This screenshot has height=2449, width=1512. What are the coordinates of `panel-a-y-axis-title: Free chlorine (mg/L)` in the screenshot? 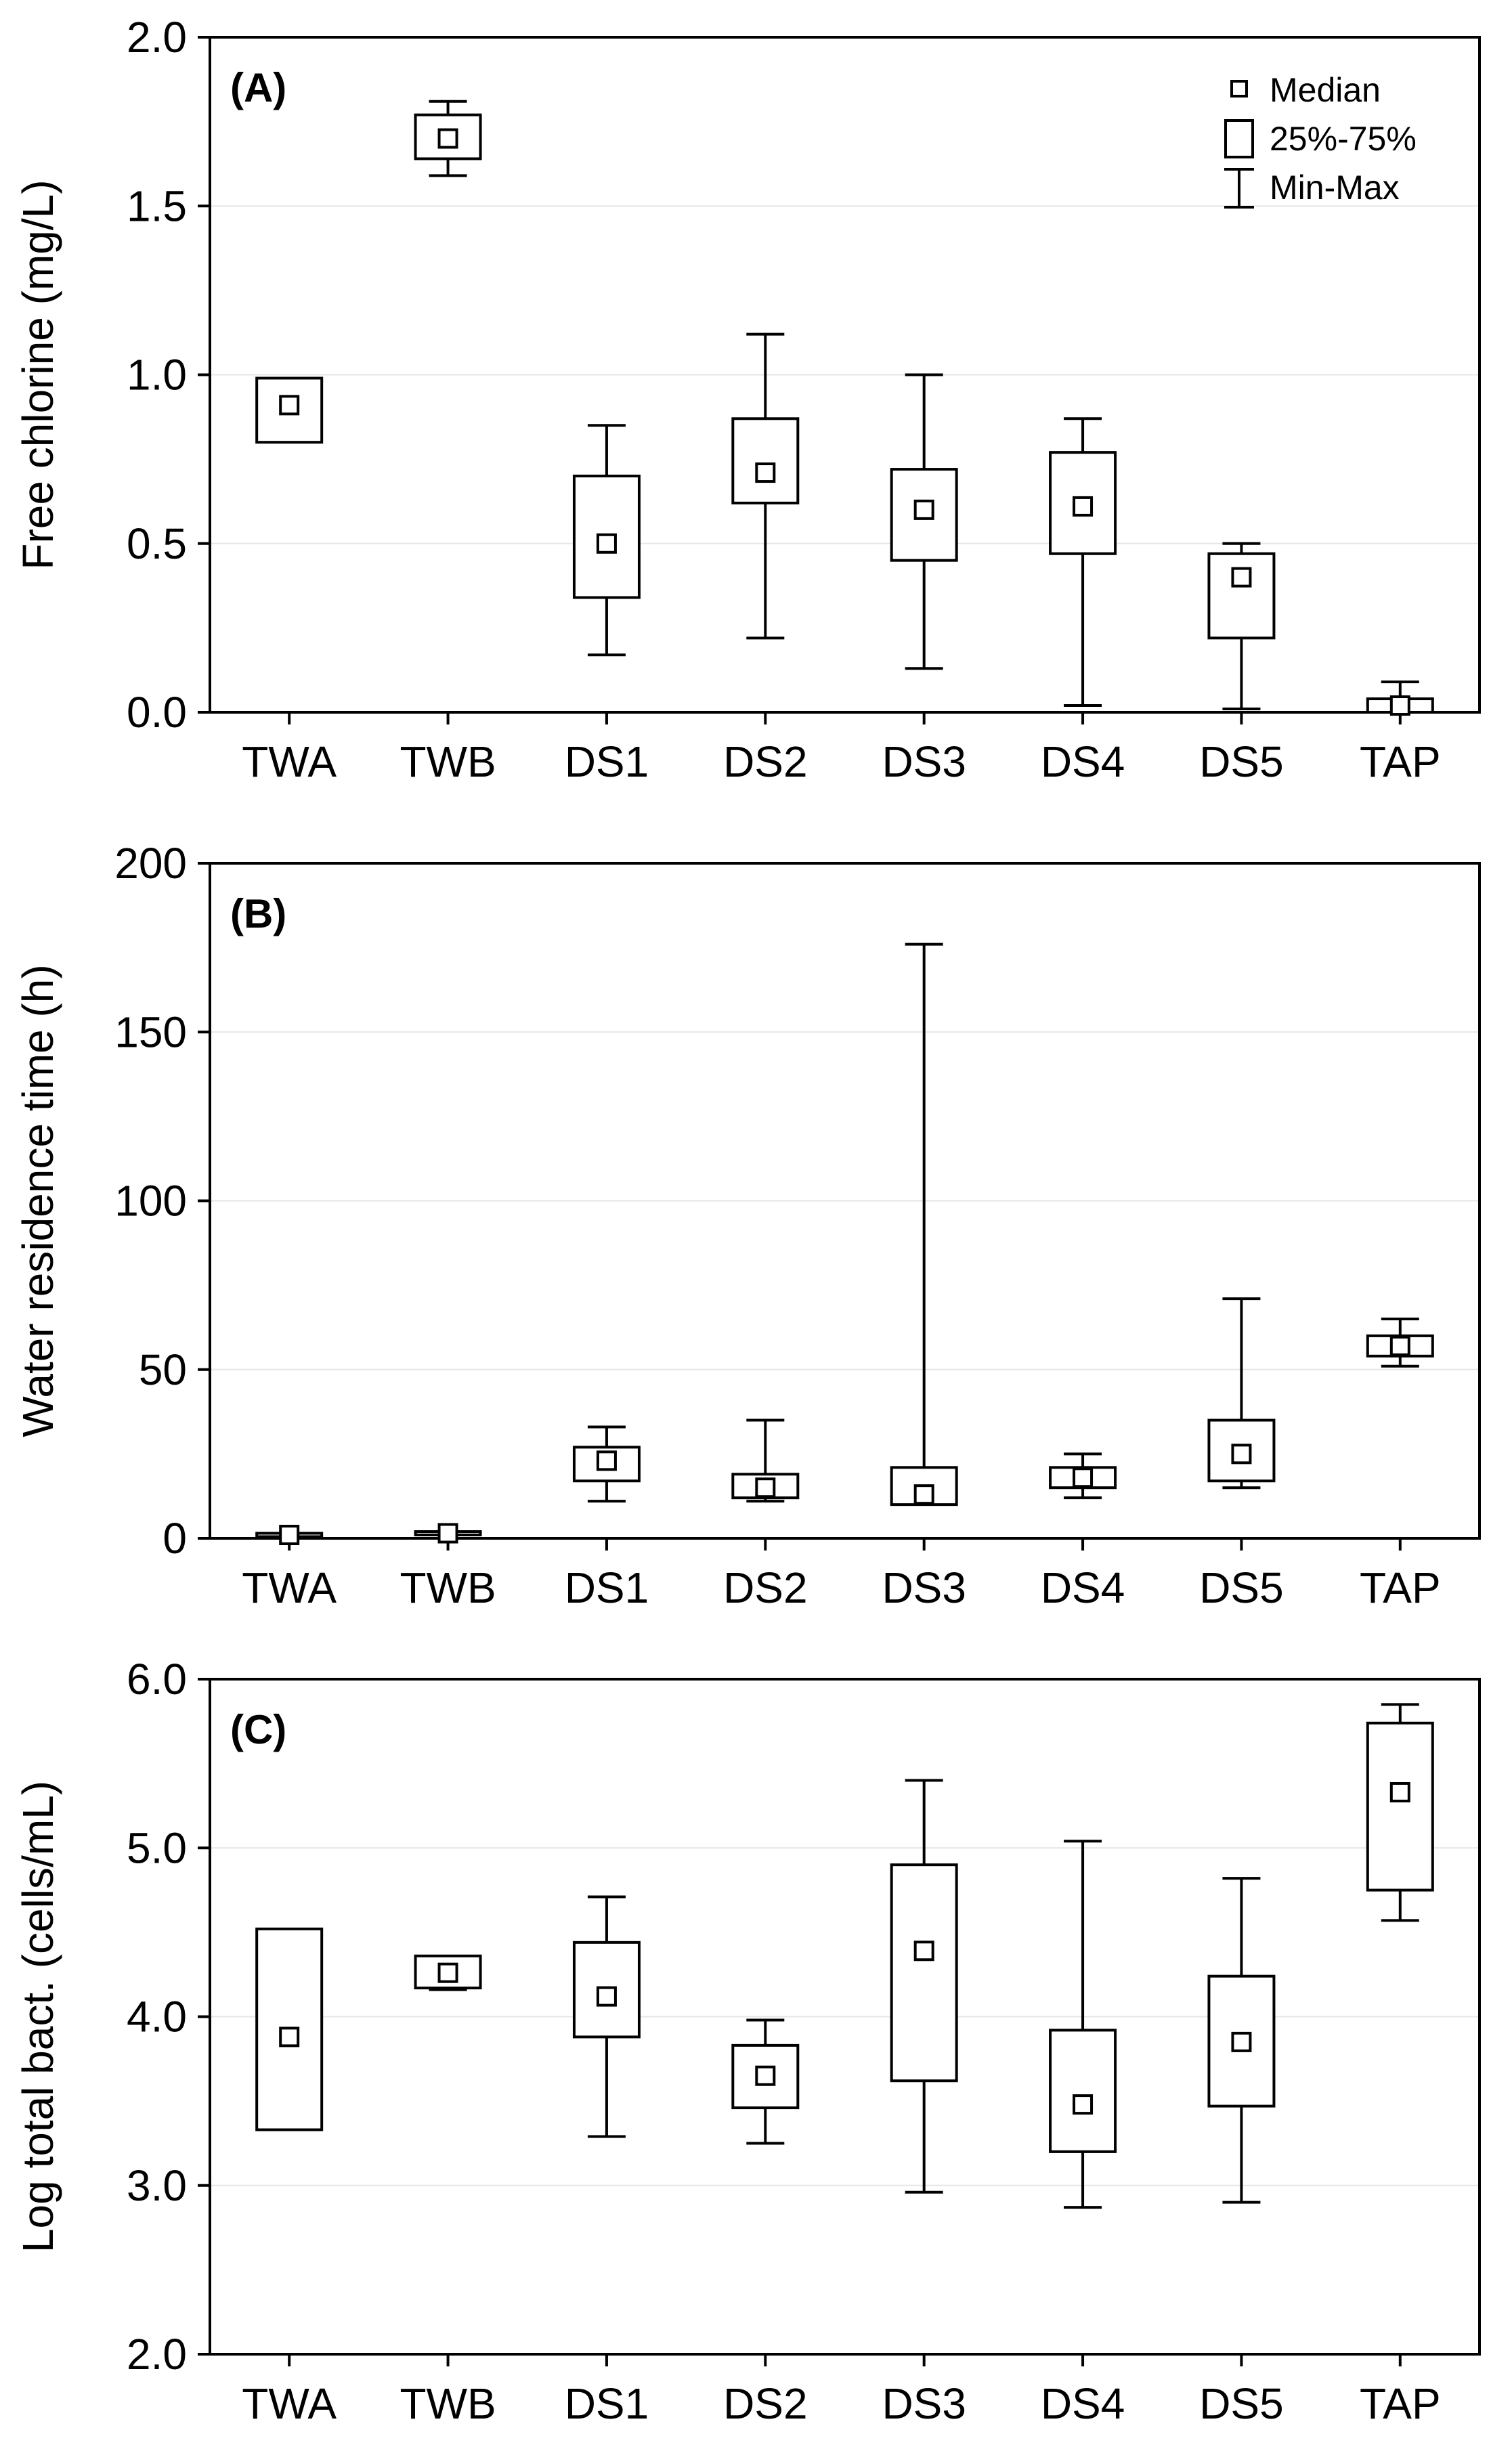 It's located at (38, 374).